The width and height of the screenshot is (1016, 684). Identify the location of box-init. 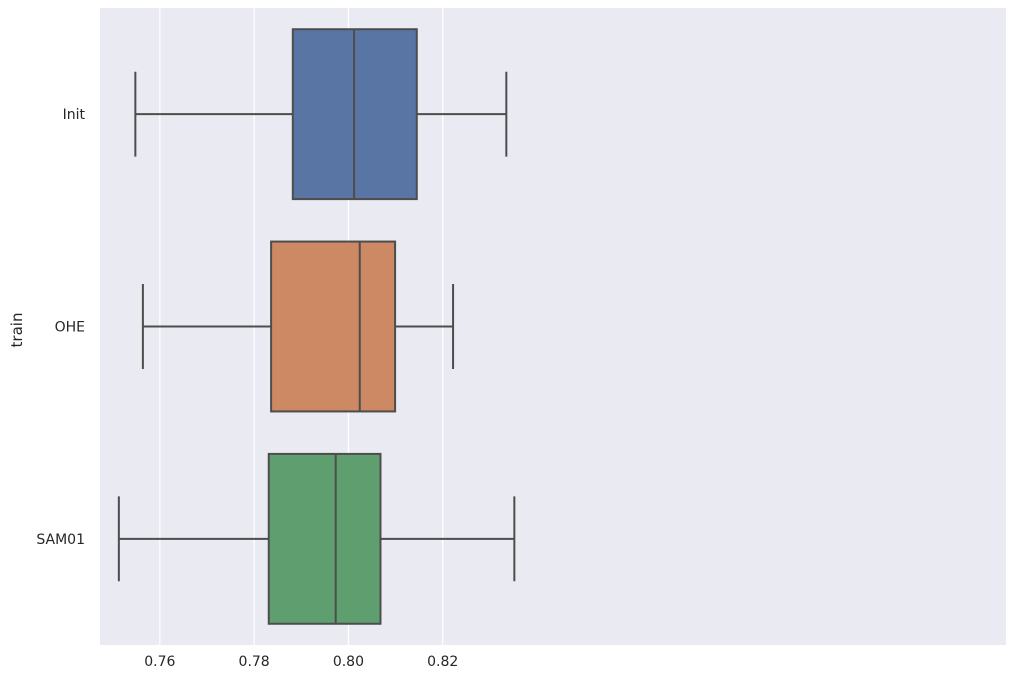
(321, 114).